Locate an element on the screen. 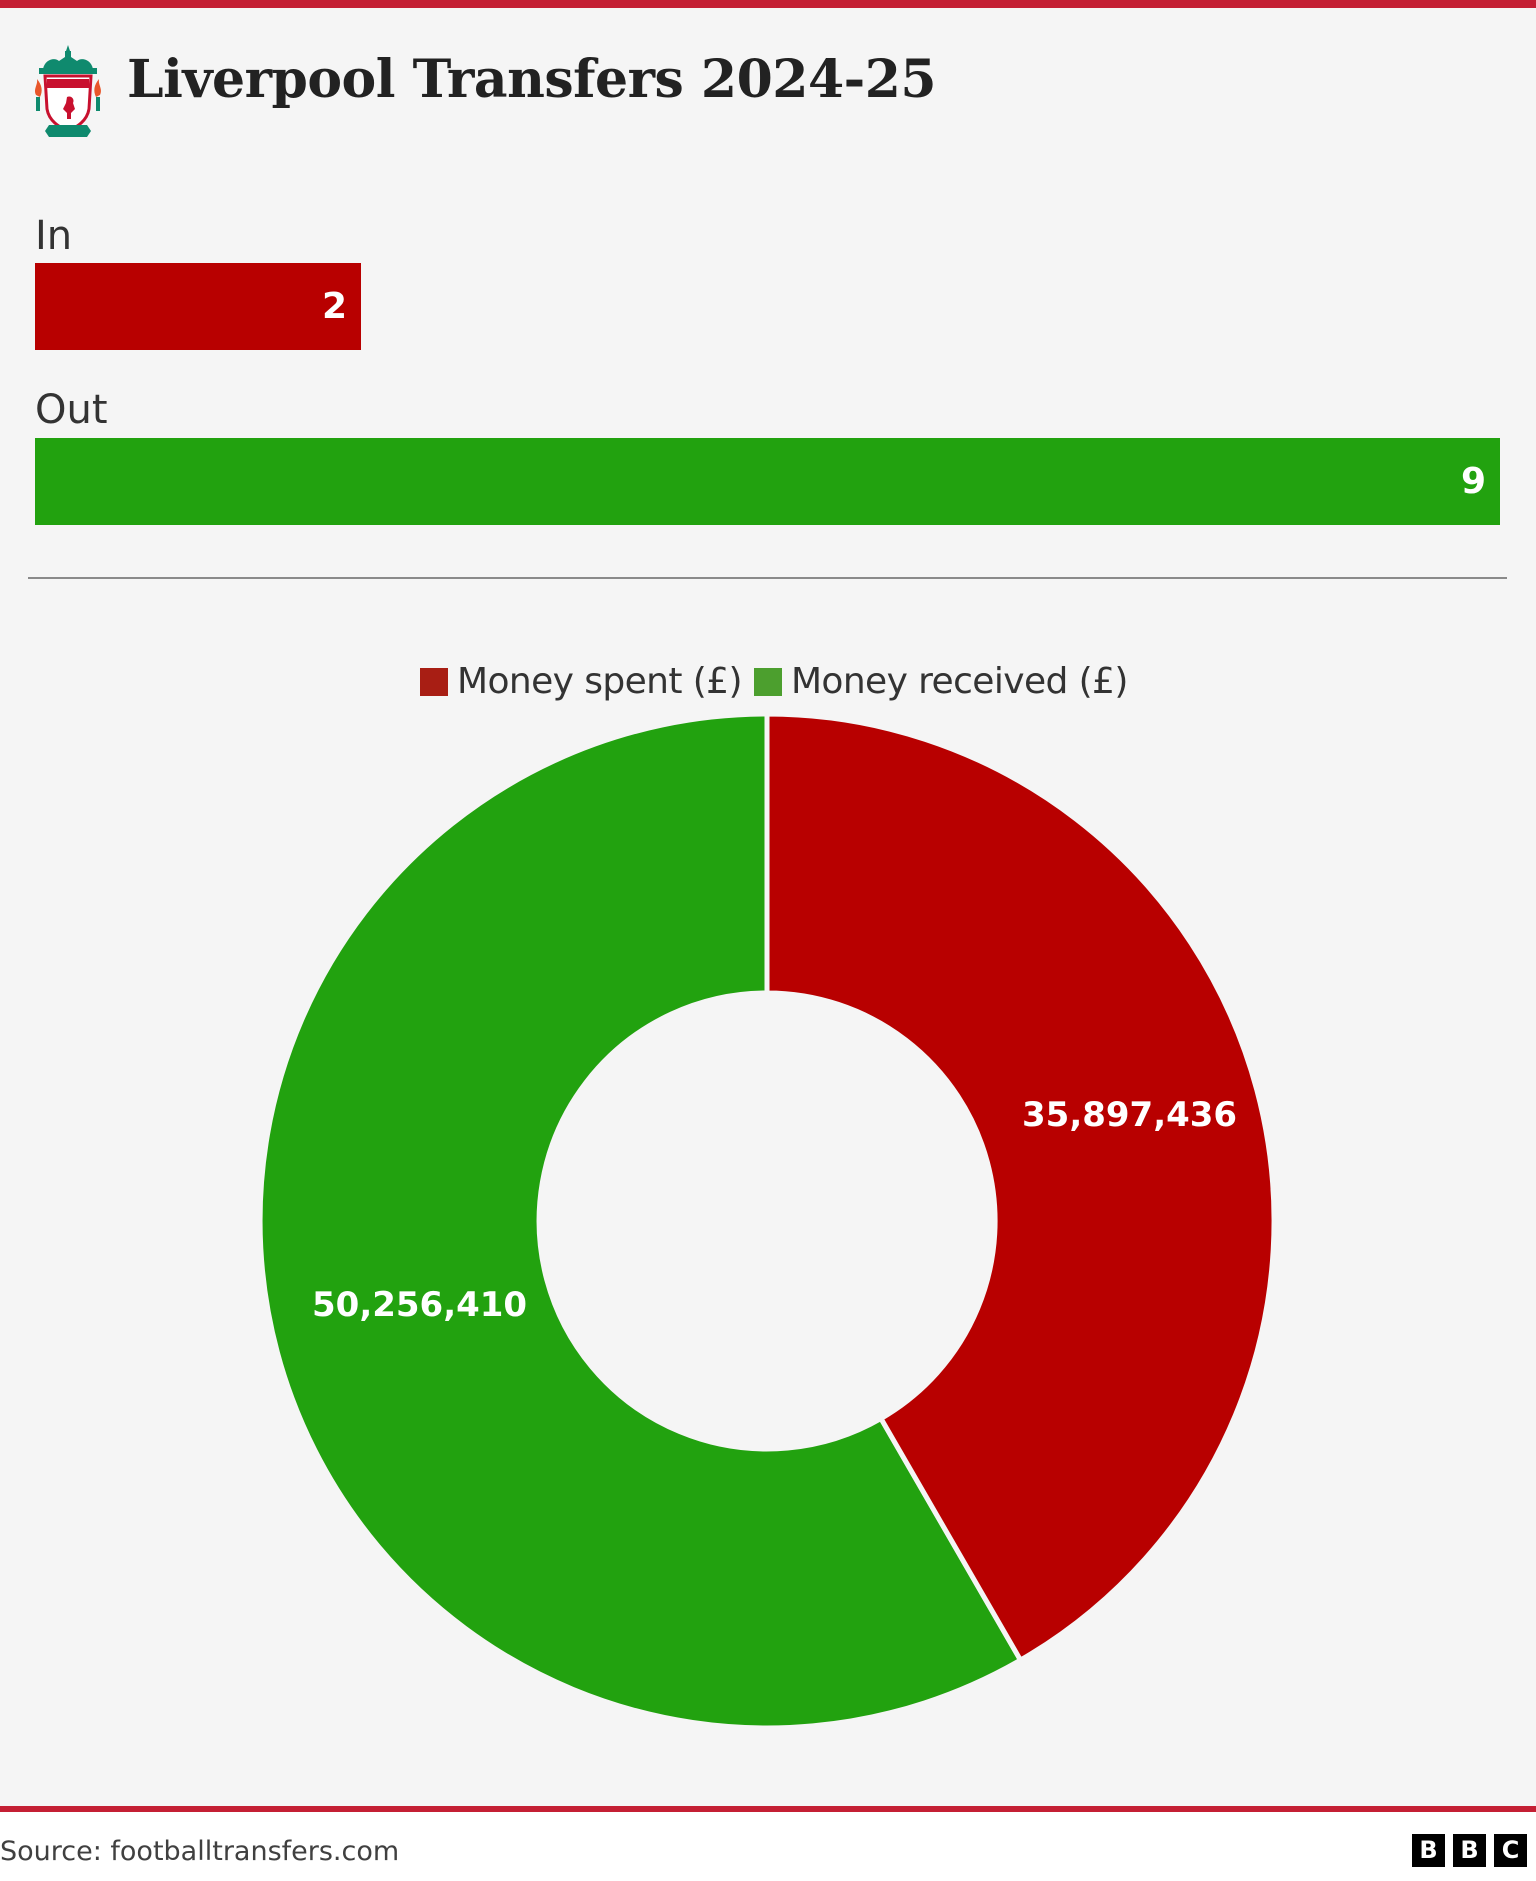 This screenshot has width=1536, height=1881. in-label: In is located at coordinates (54, 236).